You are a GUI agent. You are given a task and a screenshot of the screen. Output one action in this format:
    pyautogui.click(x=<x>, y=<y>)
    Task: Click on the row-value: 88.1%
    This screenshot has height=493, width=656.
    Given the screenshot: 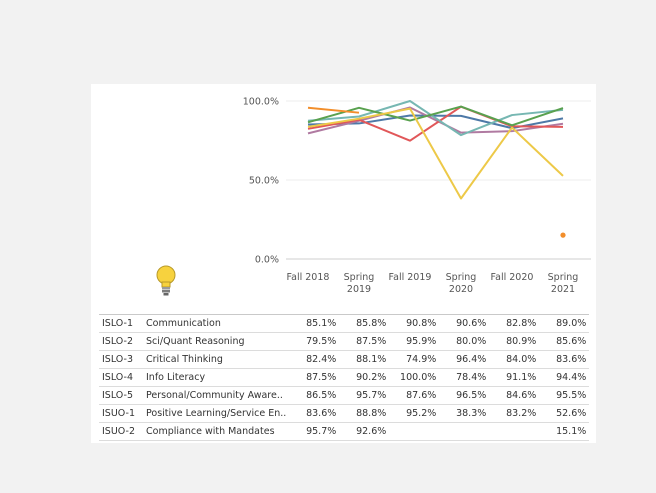 What is the action you would take?
    pyautogui.click(x=364, y=359)
    